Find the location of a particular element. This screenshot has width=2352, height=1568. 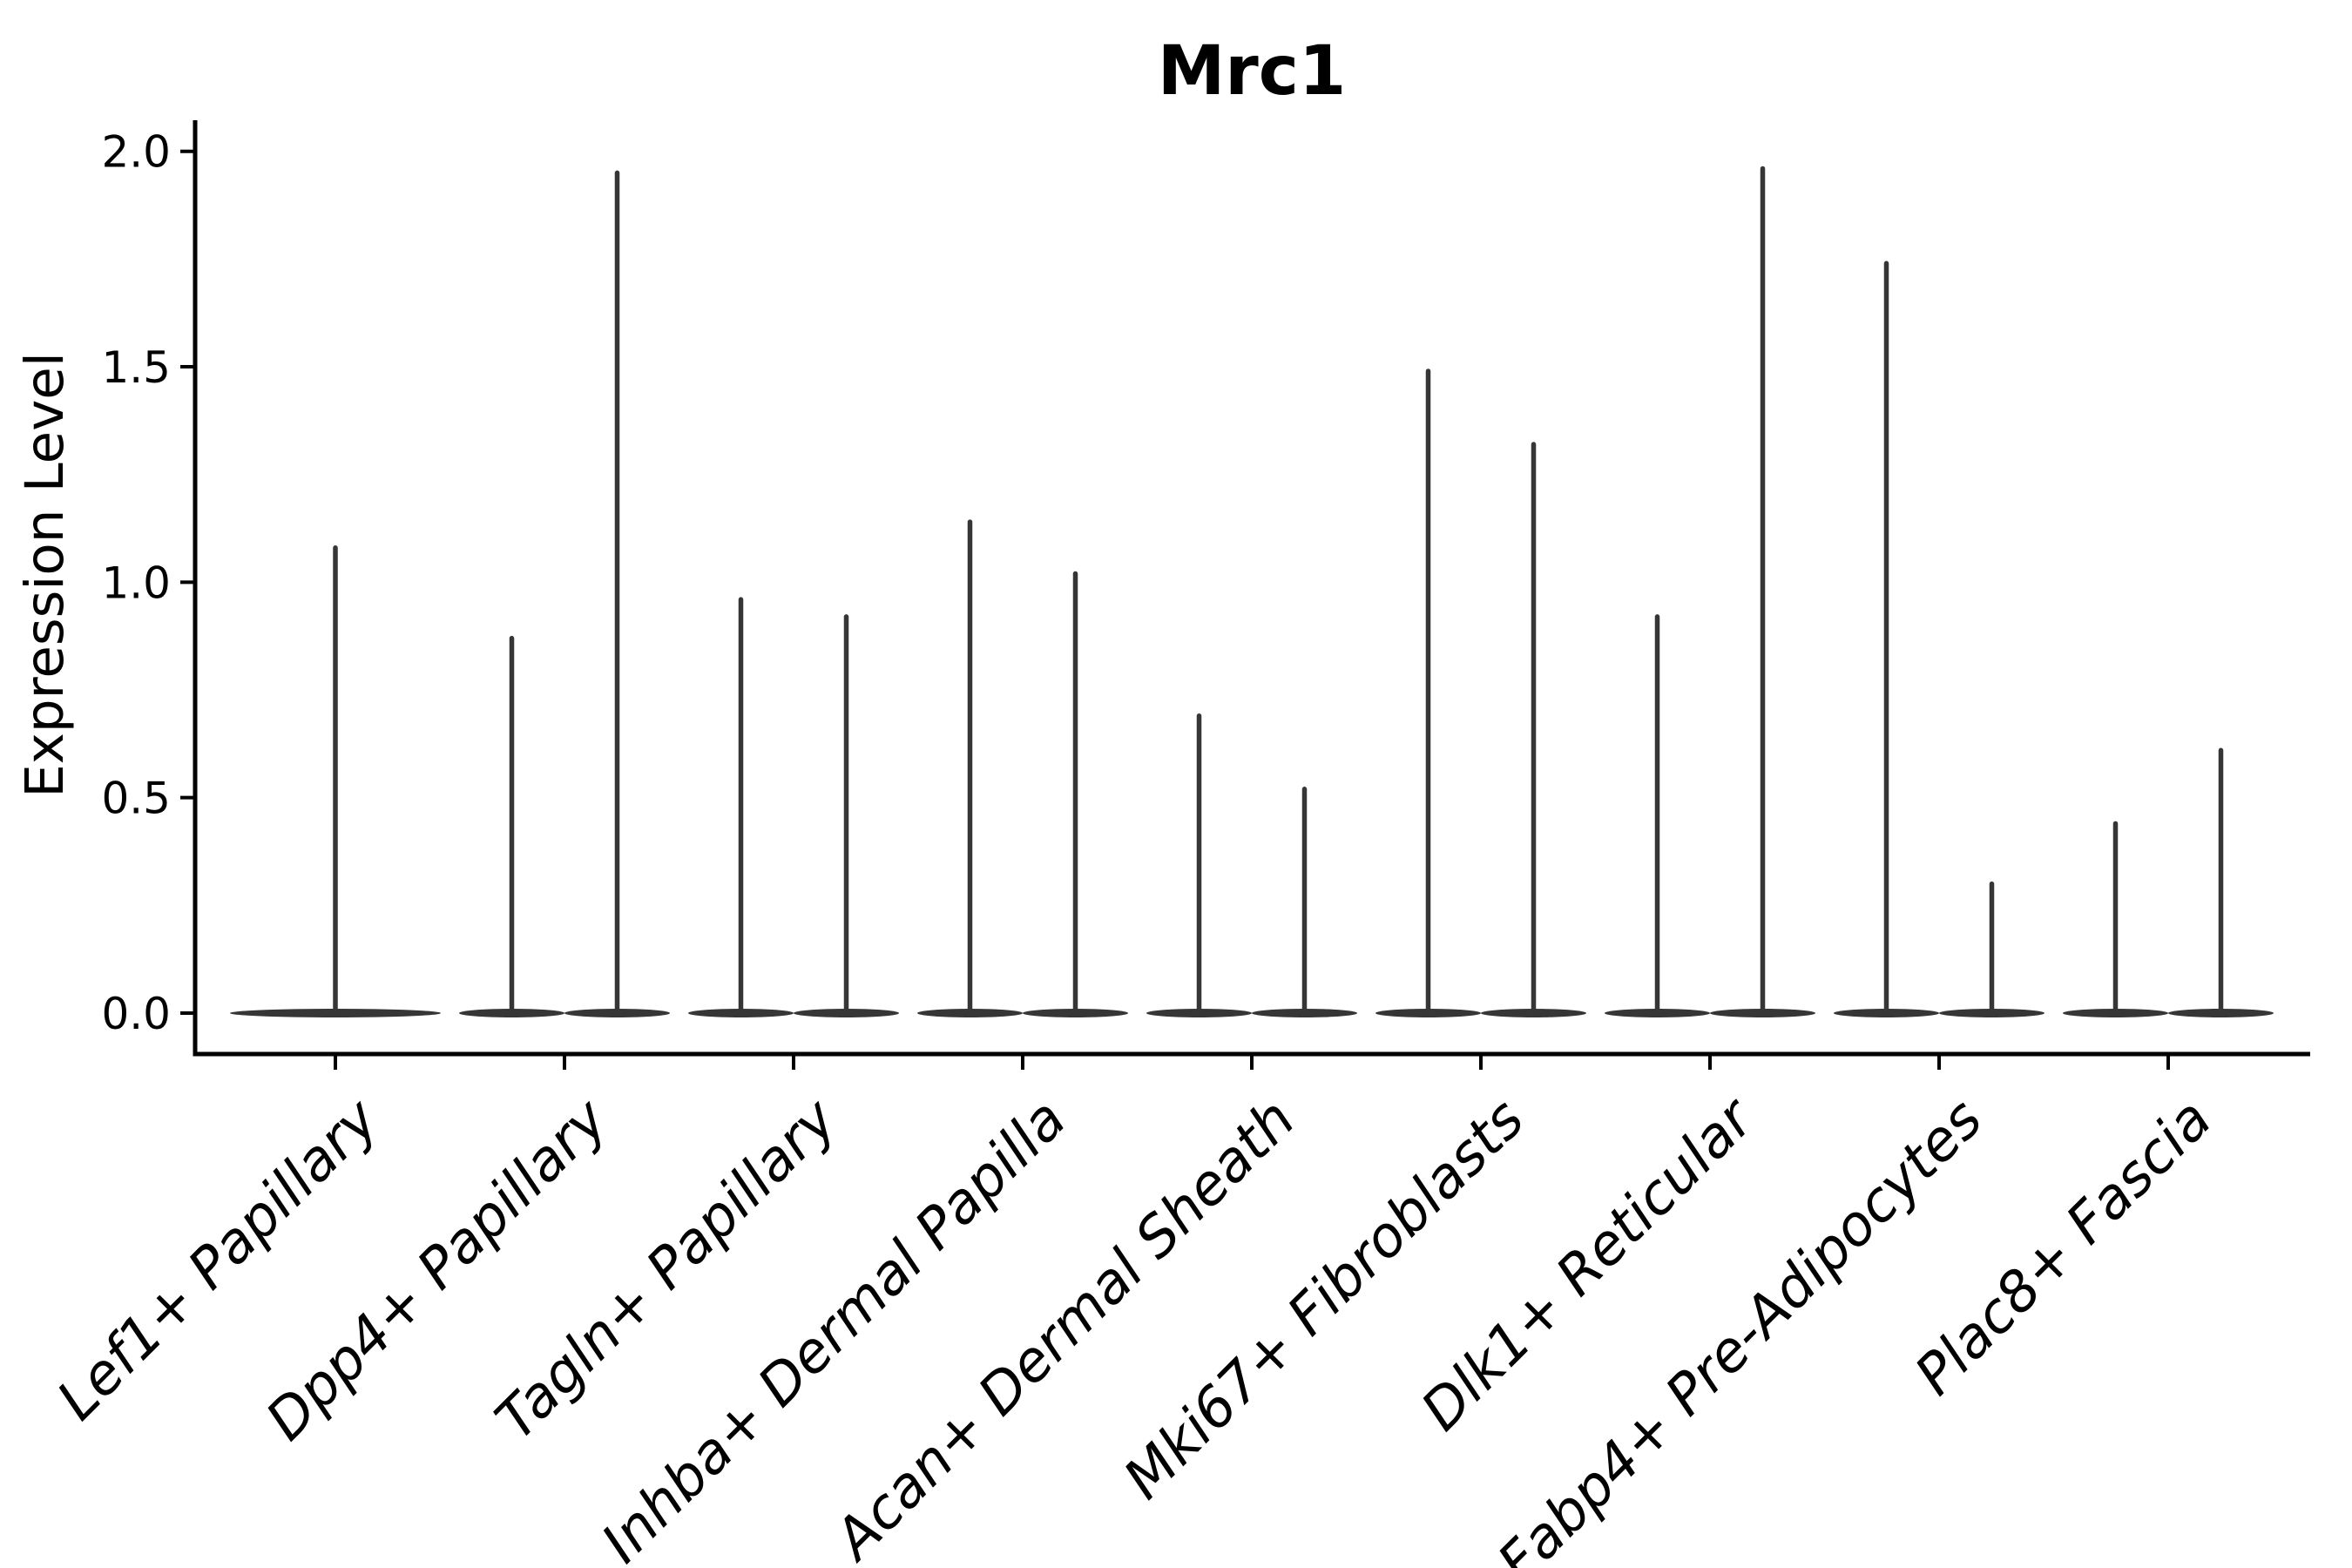

y-tick-label: 1.5 is located at coordinates (136, 367).